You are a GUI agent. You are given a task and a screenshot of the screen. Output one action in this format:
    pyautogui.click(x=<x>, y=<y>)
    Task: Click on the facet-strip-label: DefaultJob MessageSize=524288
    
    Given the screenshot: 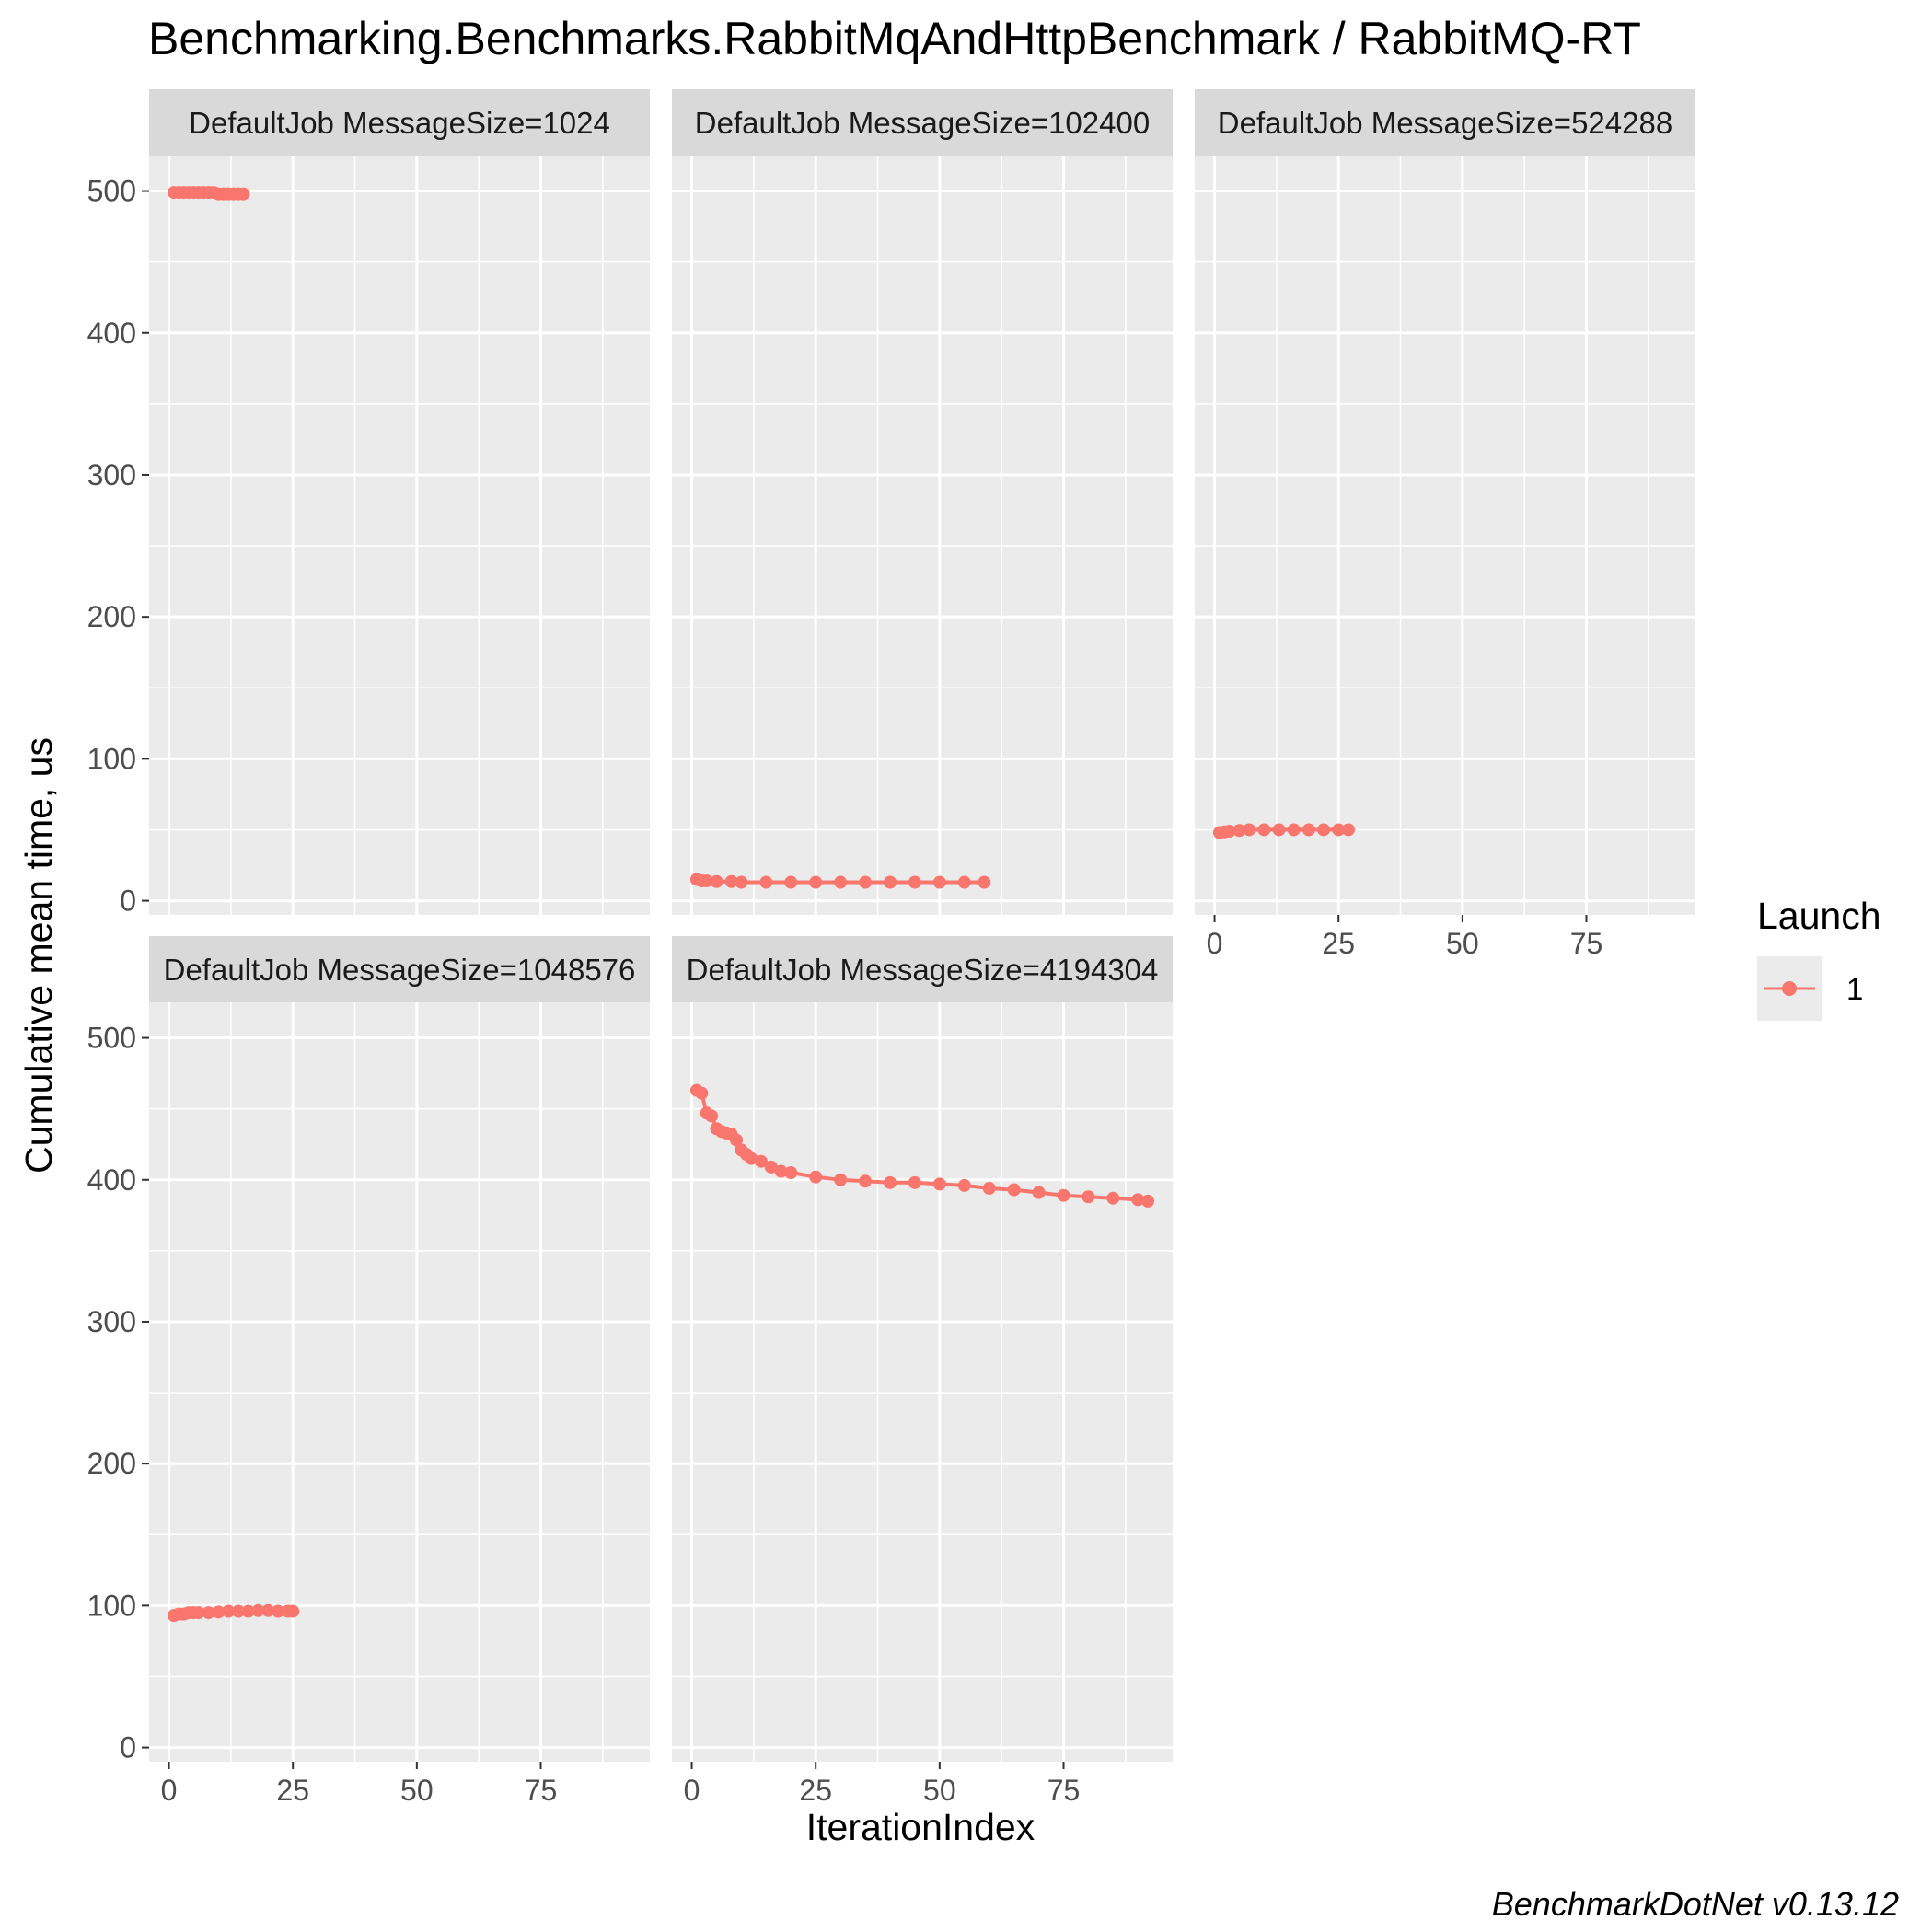 What is the action you would take?
    pyautogui.click(x=1445, y=123)
    